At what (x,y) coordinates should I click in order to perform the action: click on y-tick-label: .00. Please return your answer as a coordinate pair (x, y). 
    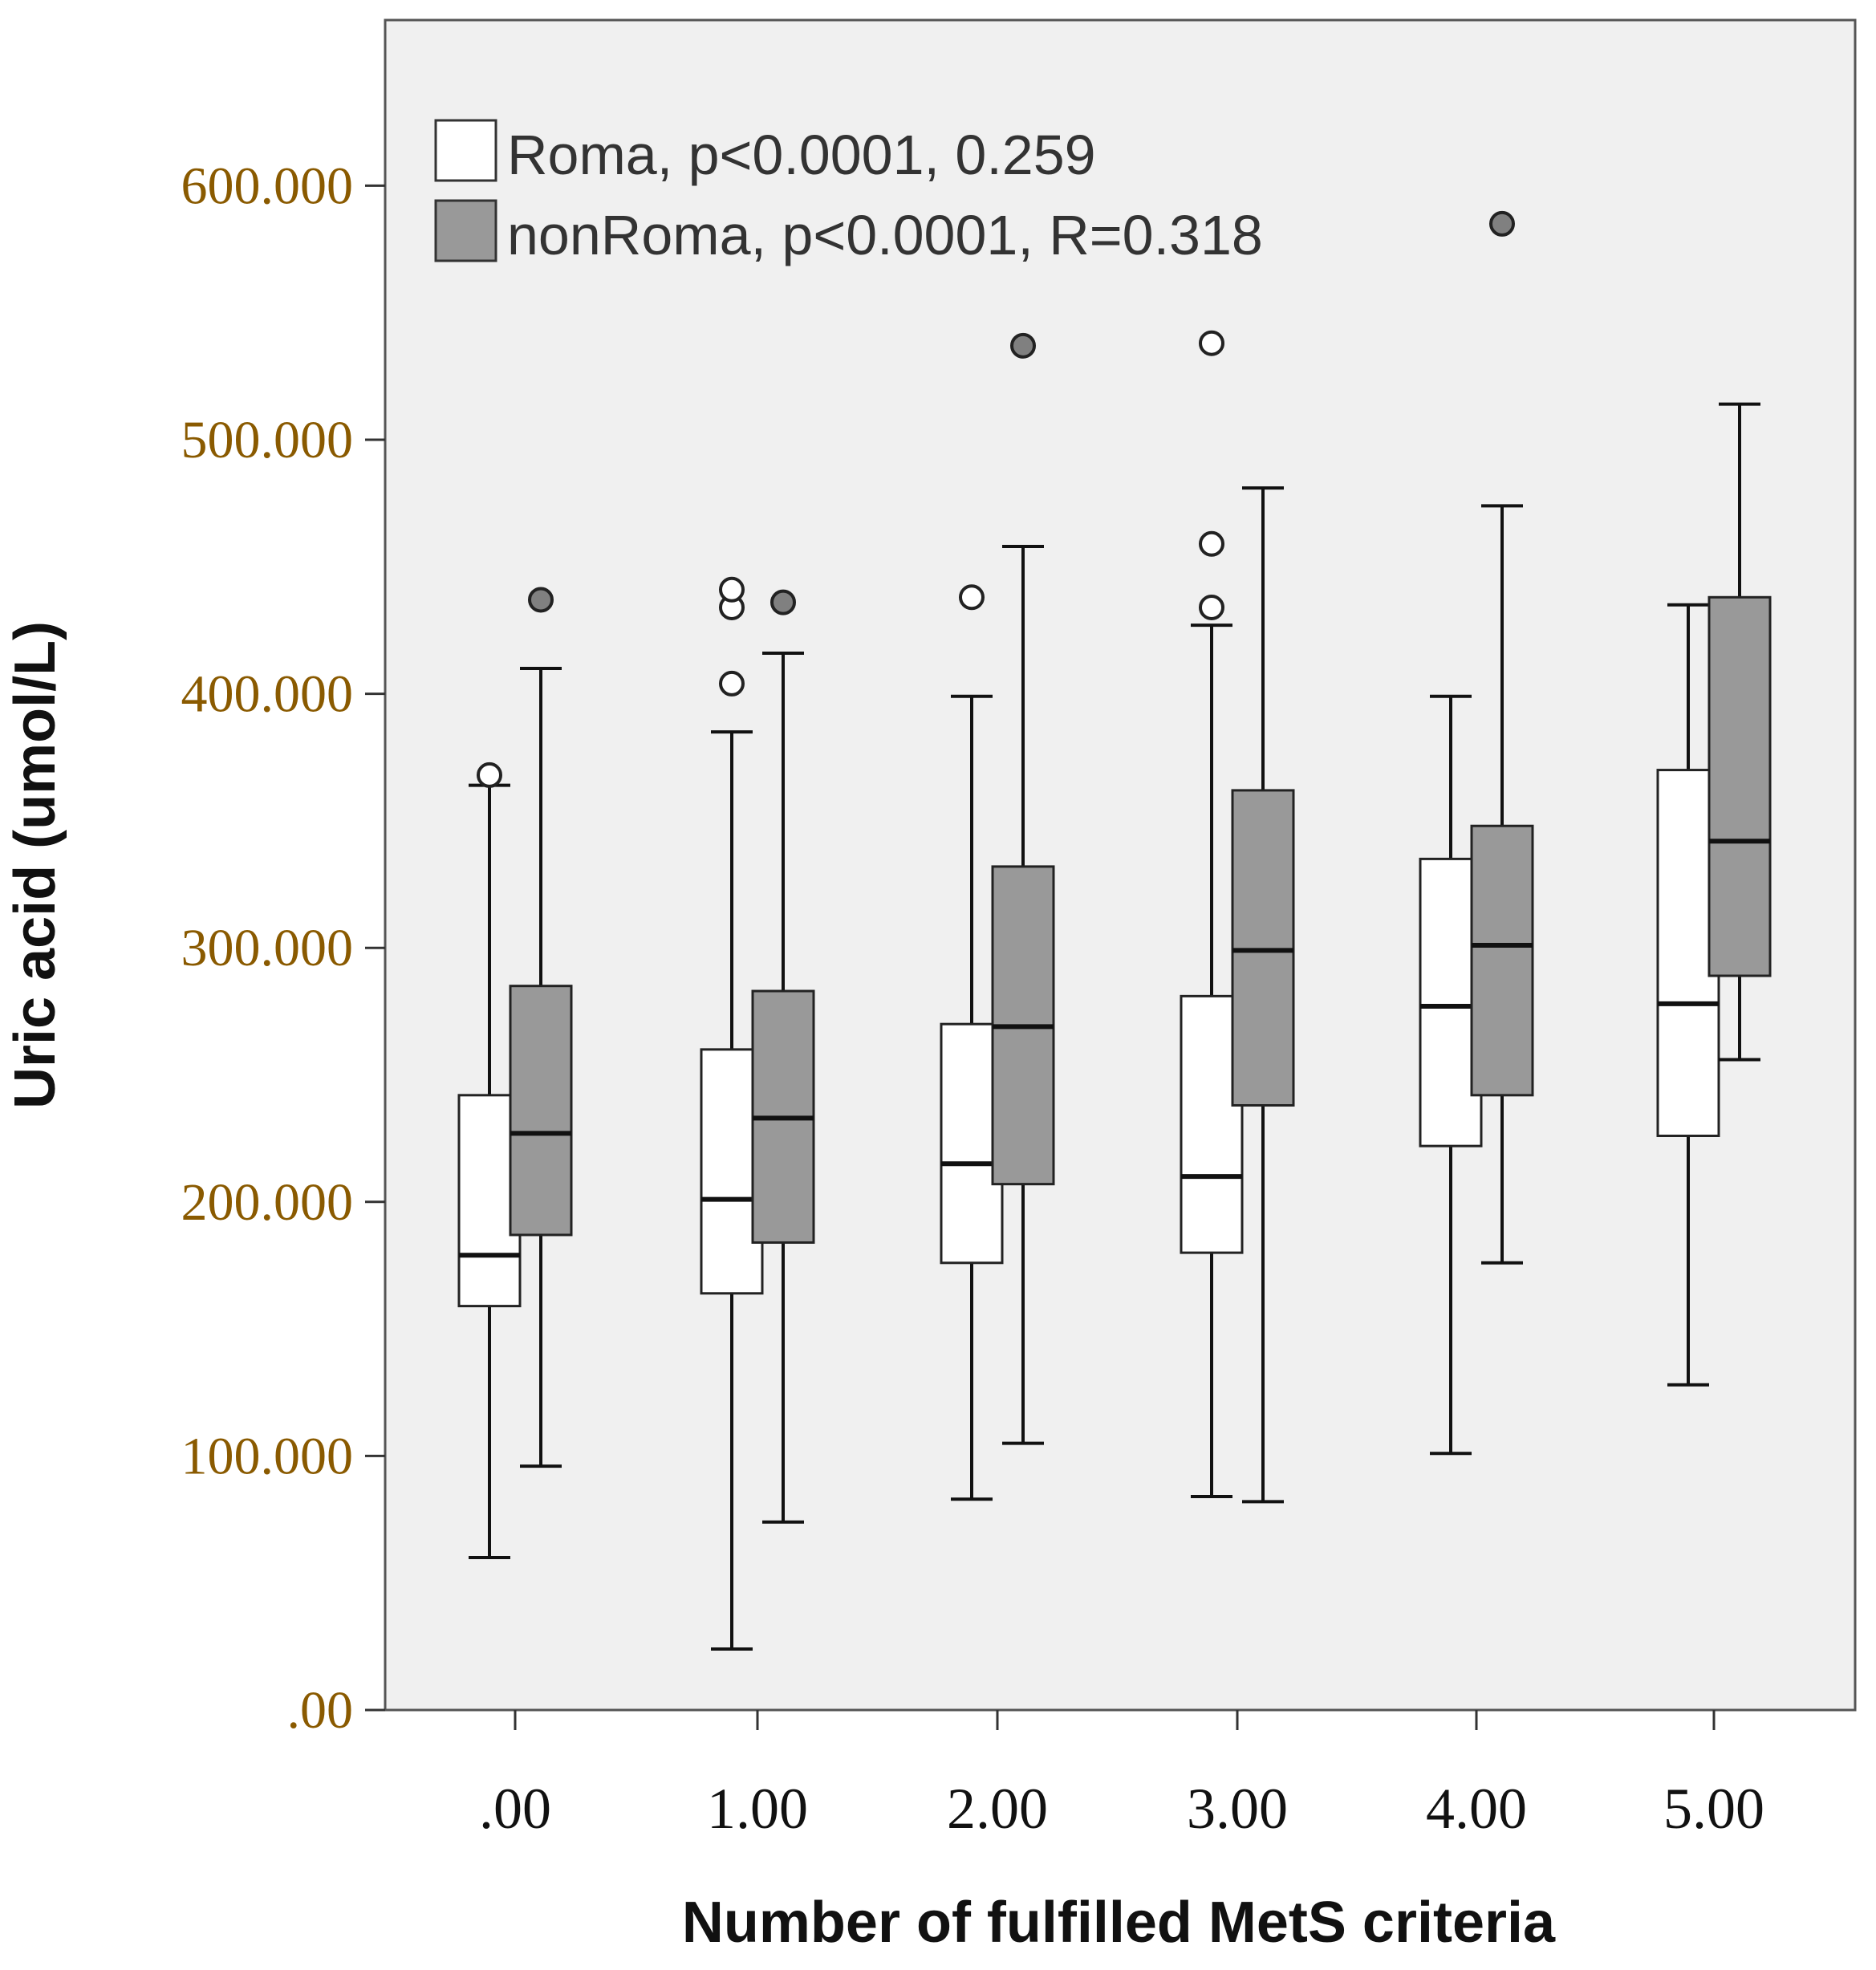
    Looking at the image, I should click on (320, 1710).